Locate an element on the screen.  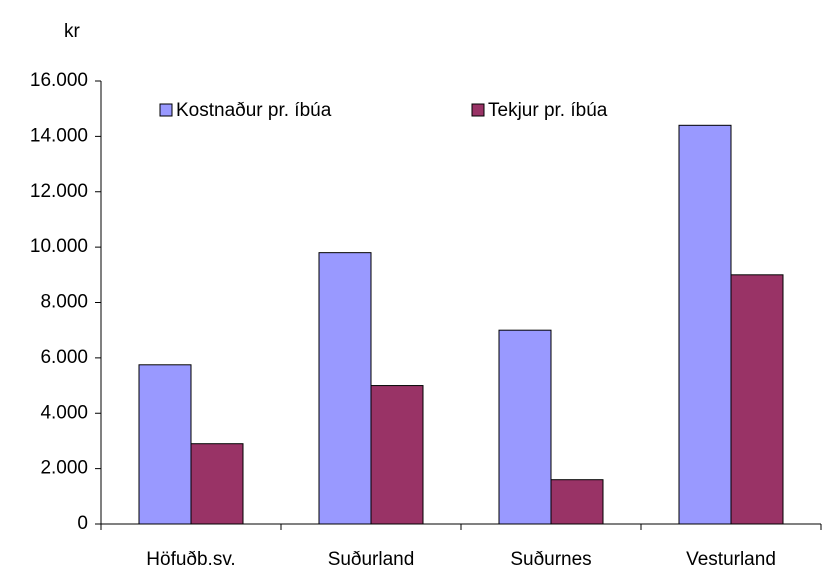
x-tick-label: Vesturland is located at coordinates (731, 559).